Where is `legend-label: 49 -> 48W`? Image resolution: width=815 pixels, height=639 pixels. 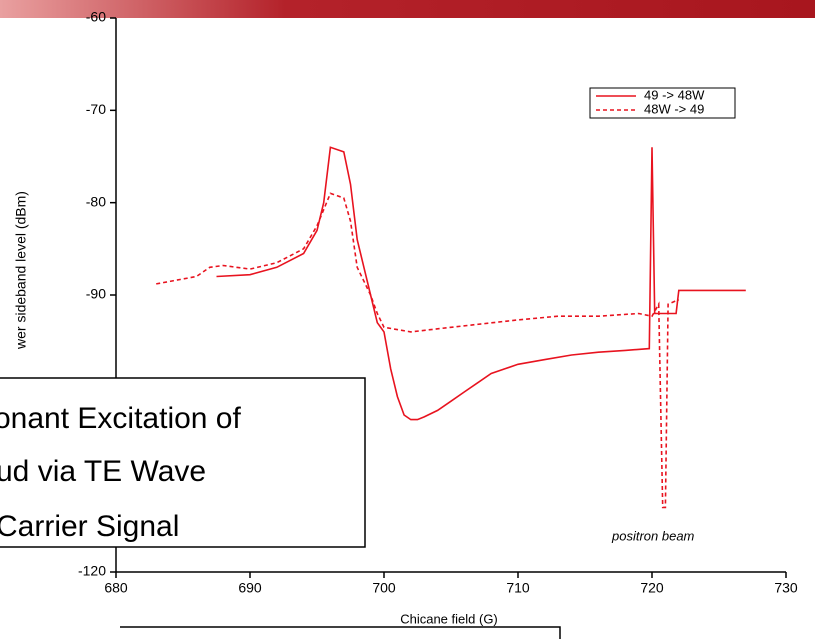 legend-label: 49 -> 48W is located at coordinates (674, 94).